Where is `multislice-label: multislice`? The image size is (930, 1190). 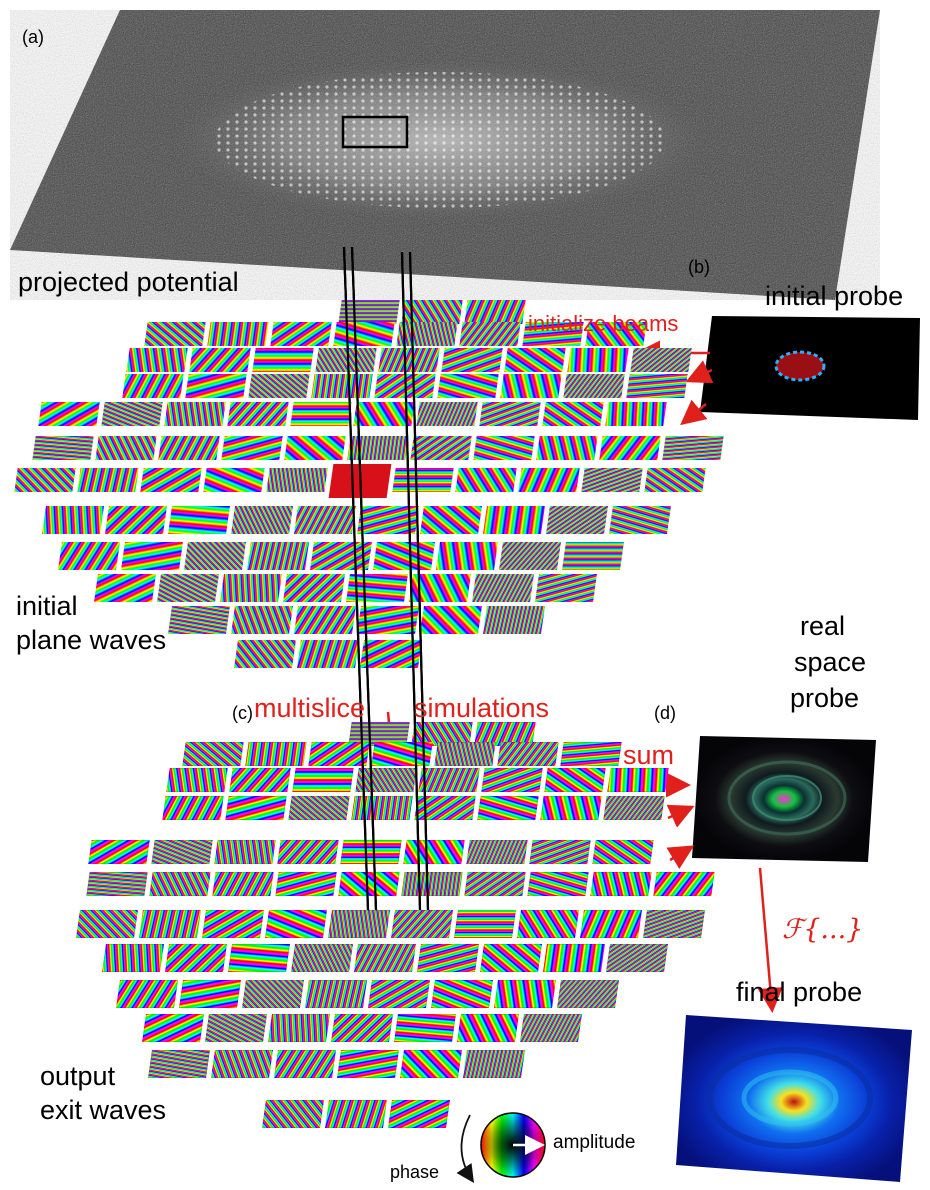
multislice-label: multislice is located at coordinates (310, 708).